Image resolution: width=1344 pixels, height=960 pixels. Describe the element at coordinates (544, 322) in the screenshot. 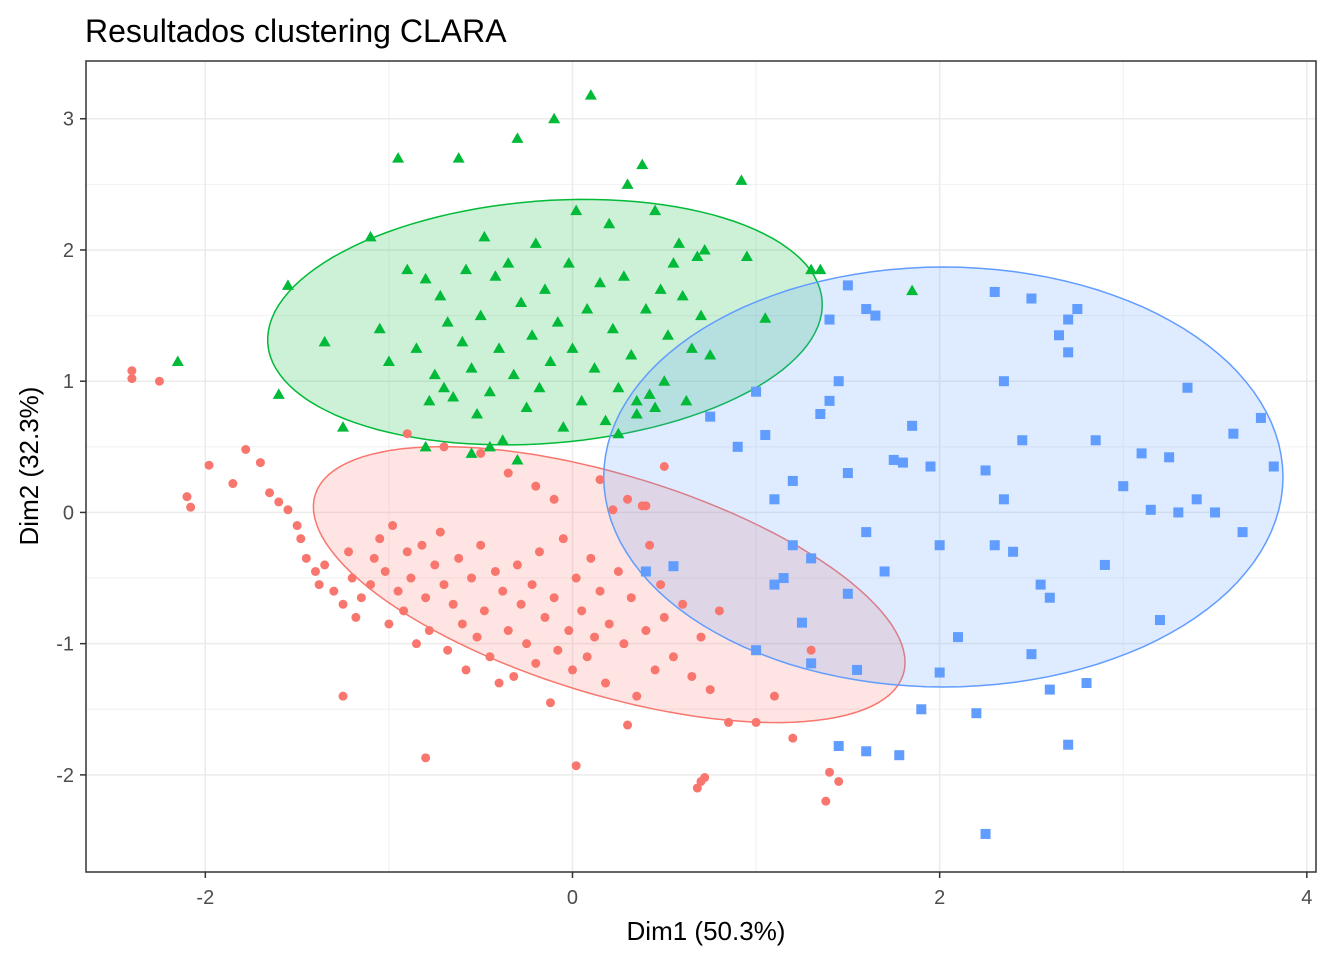

I see `cluster-ellipse` at that location.